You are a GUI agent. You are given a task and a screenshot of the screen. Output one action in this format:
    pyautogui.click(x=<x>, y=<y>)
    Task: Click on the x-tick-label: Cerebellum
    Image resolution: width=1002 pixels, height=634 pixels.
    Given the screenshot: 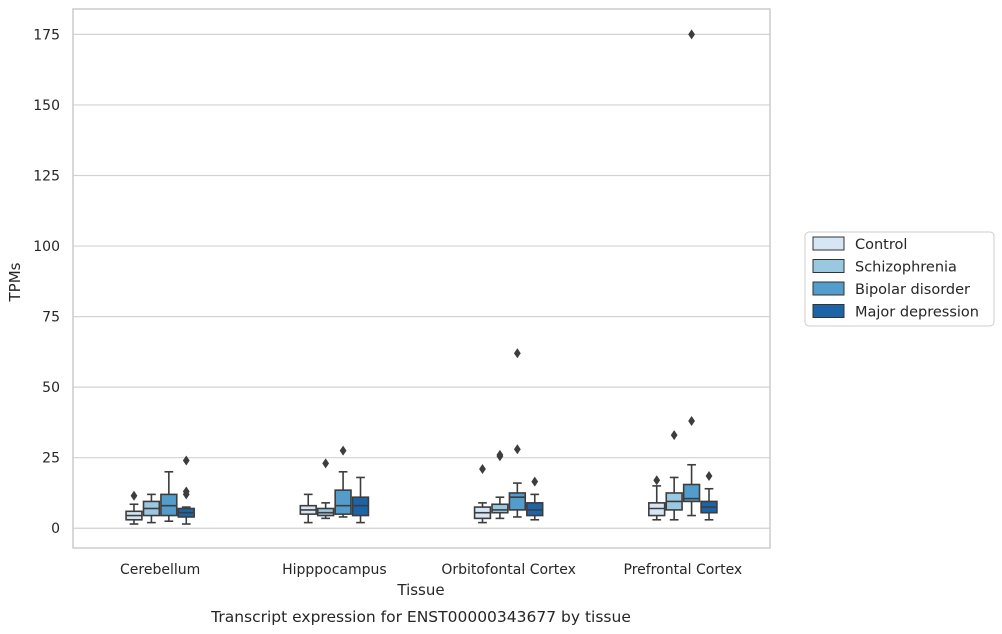 What is the action you would take?
    pyautogui.click(x=160, y=570)
    